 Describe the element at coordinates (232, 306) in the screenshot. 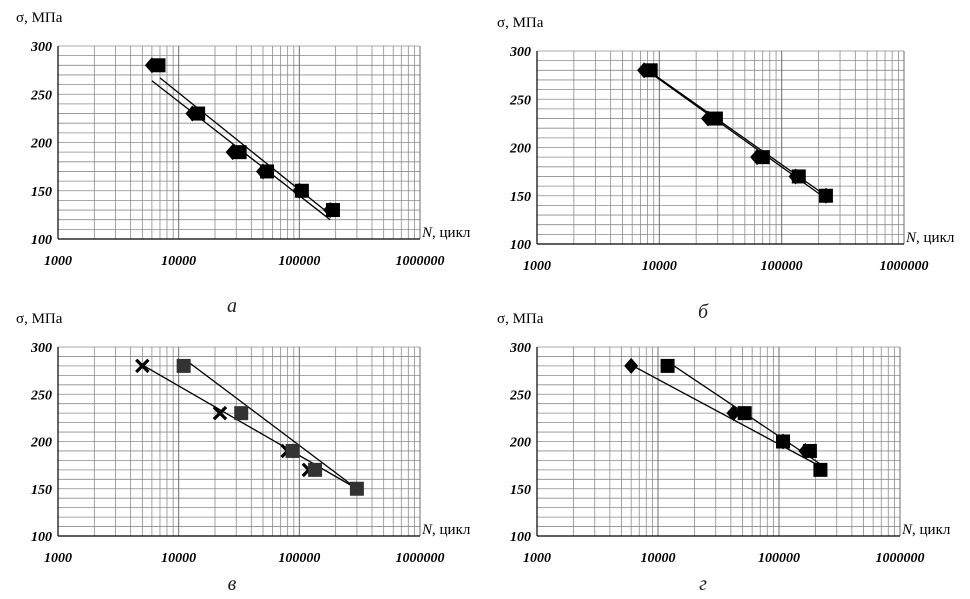

I see `panel-label: а` at that location.